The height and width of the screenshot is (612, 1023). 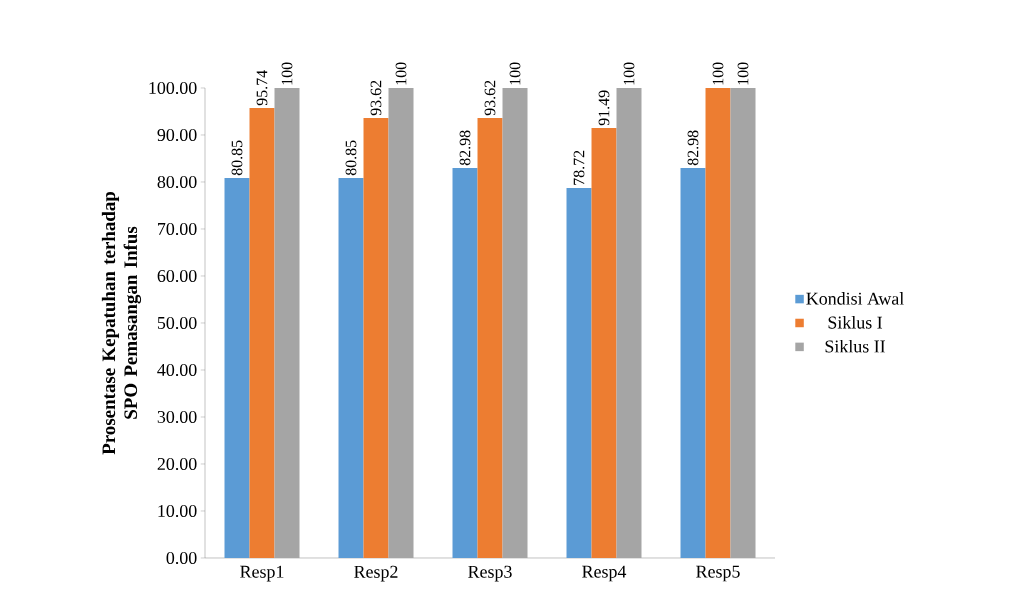 I want to click on legend-label: Siklus II, so click(x=855, y=346).